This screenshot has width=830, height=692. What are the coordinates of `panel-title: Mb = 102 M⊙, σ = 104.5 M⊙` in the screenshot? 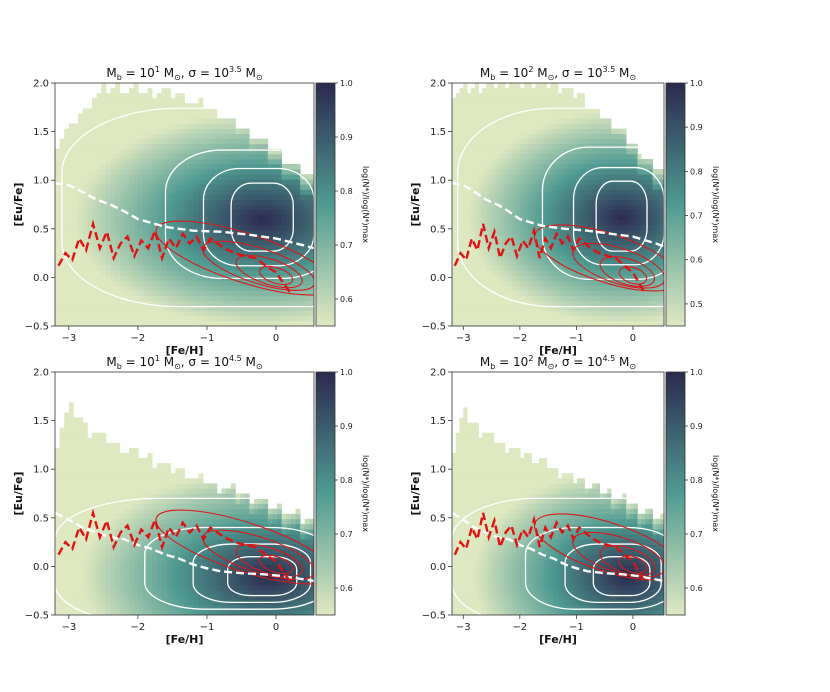 It's located at (558, 362).